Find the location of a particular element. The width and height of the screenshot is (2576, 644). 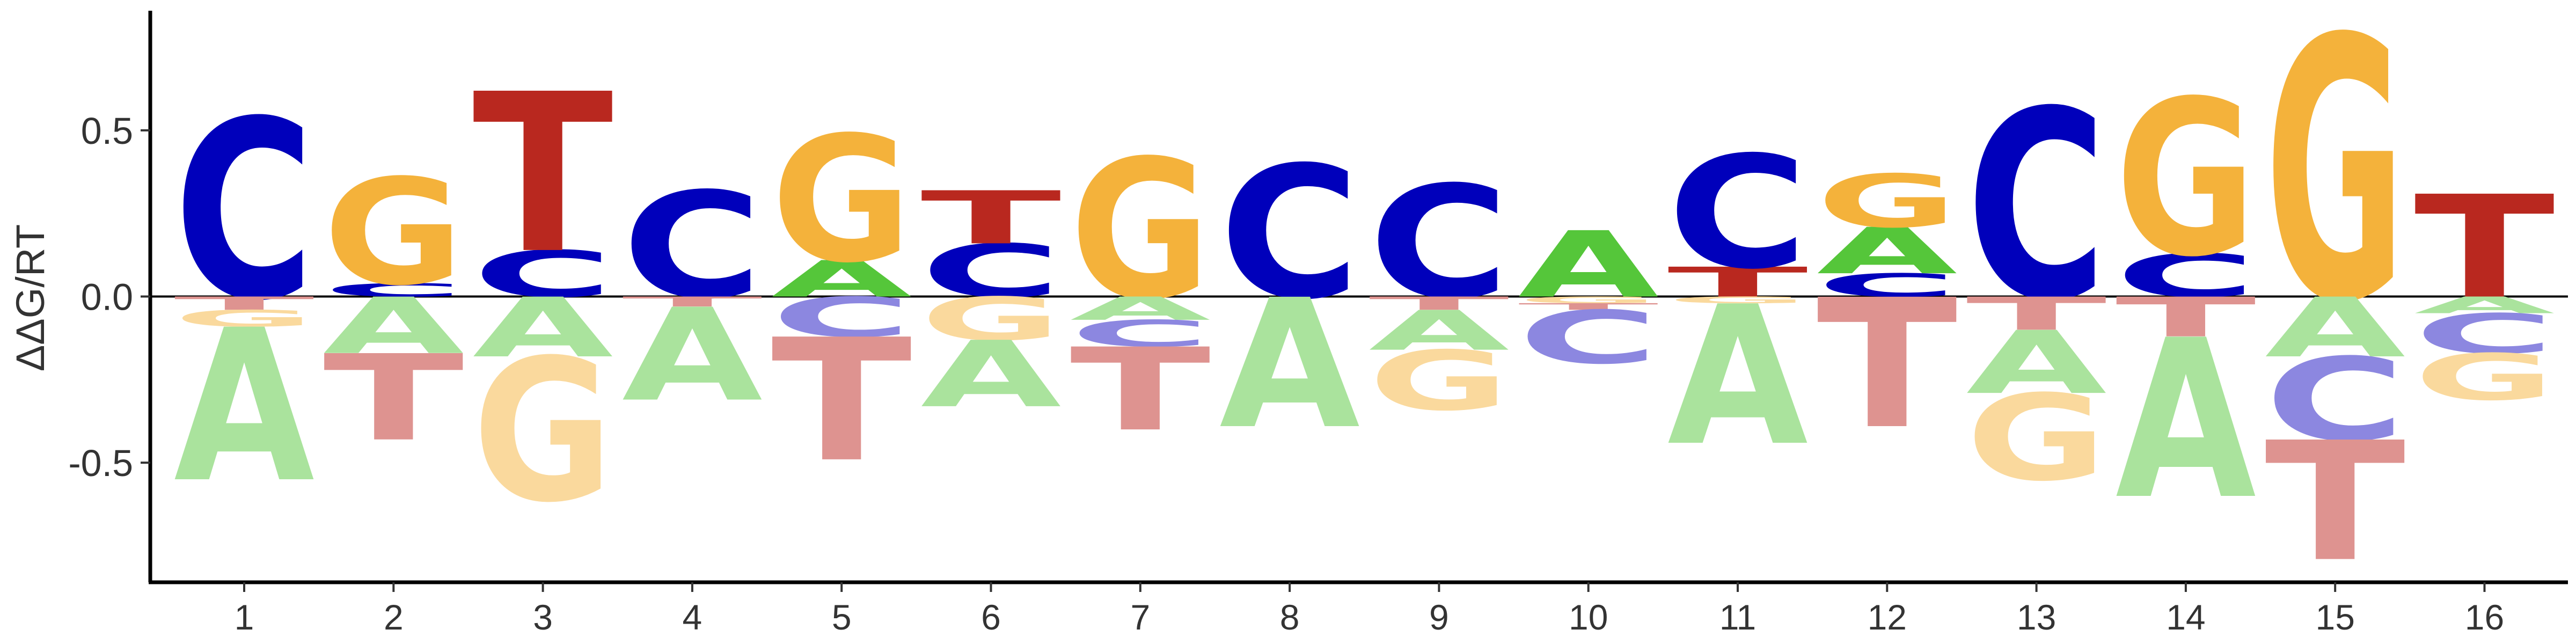

x-tick-label: 6 is located at coordinates (991, 617).